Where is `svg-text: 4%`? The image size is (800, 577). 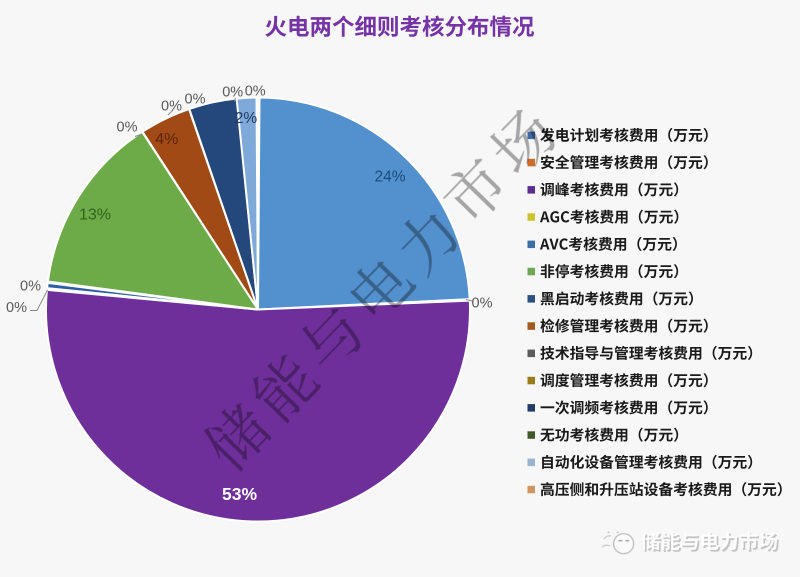 svg-text: 4% is located at coordinates (166, 139).